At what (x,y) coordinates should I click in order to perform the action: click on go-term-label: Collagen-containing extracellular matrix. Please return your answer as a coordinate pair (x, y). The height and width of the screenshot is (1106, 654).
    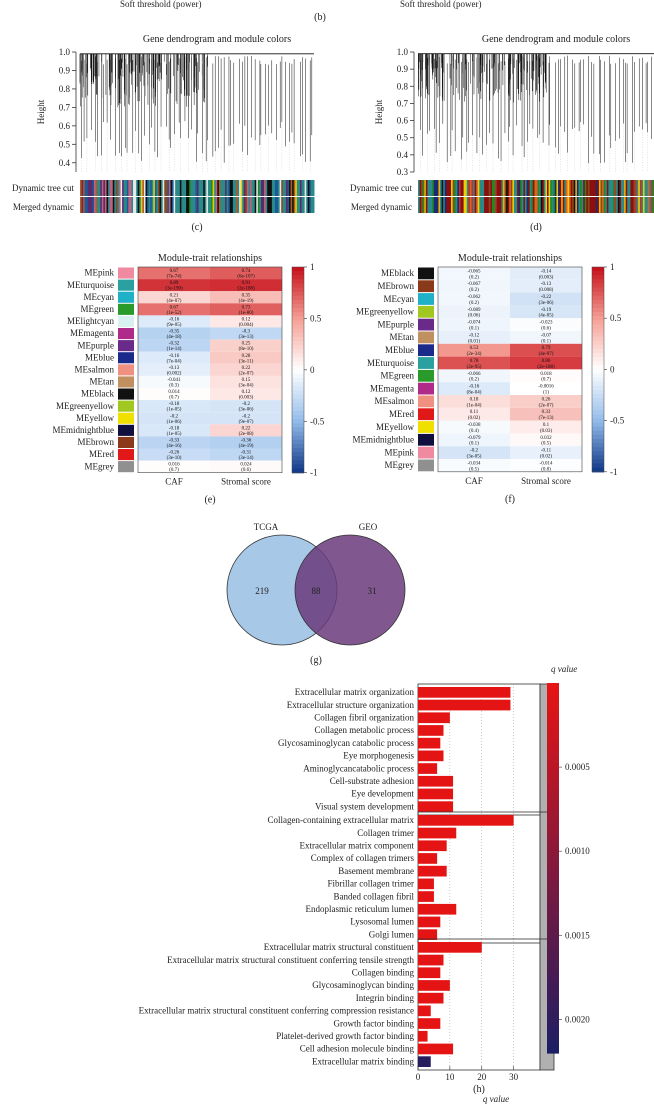
    Looking at the image, I should click on (341, 820).